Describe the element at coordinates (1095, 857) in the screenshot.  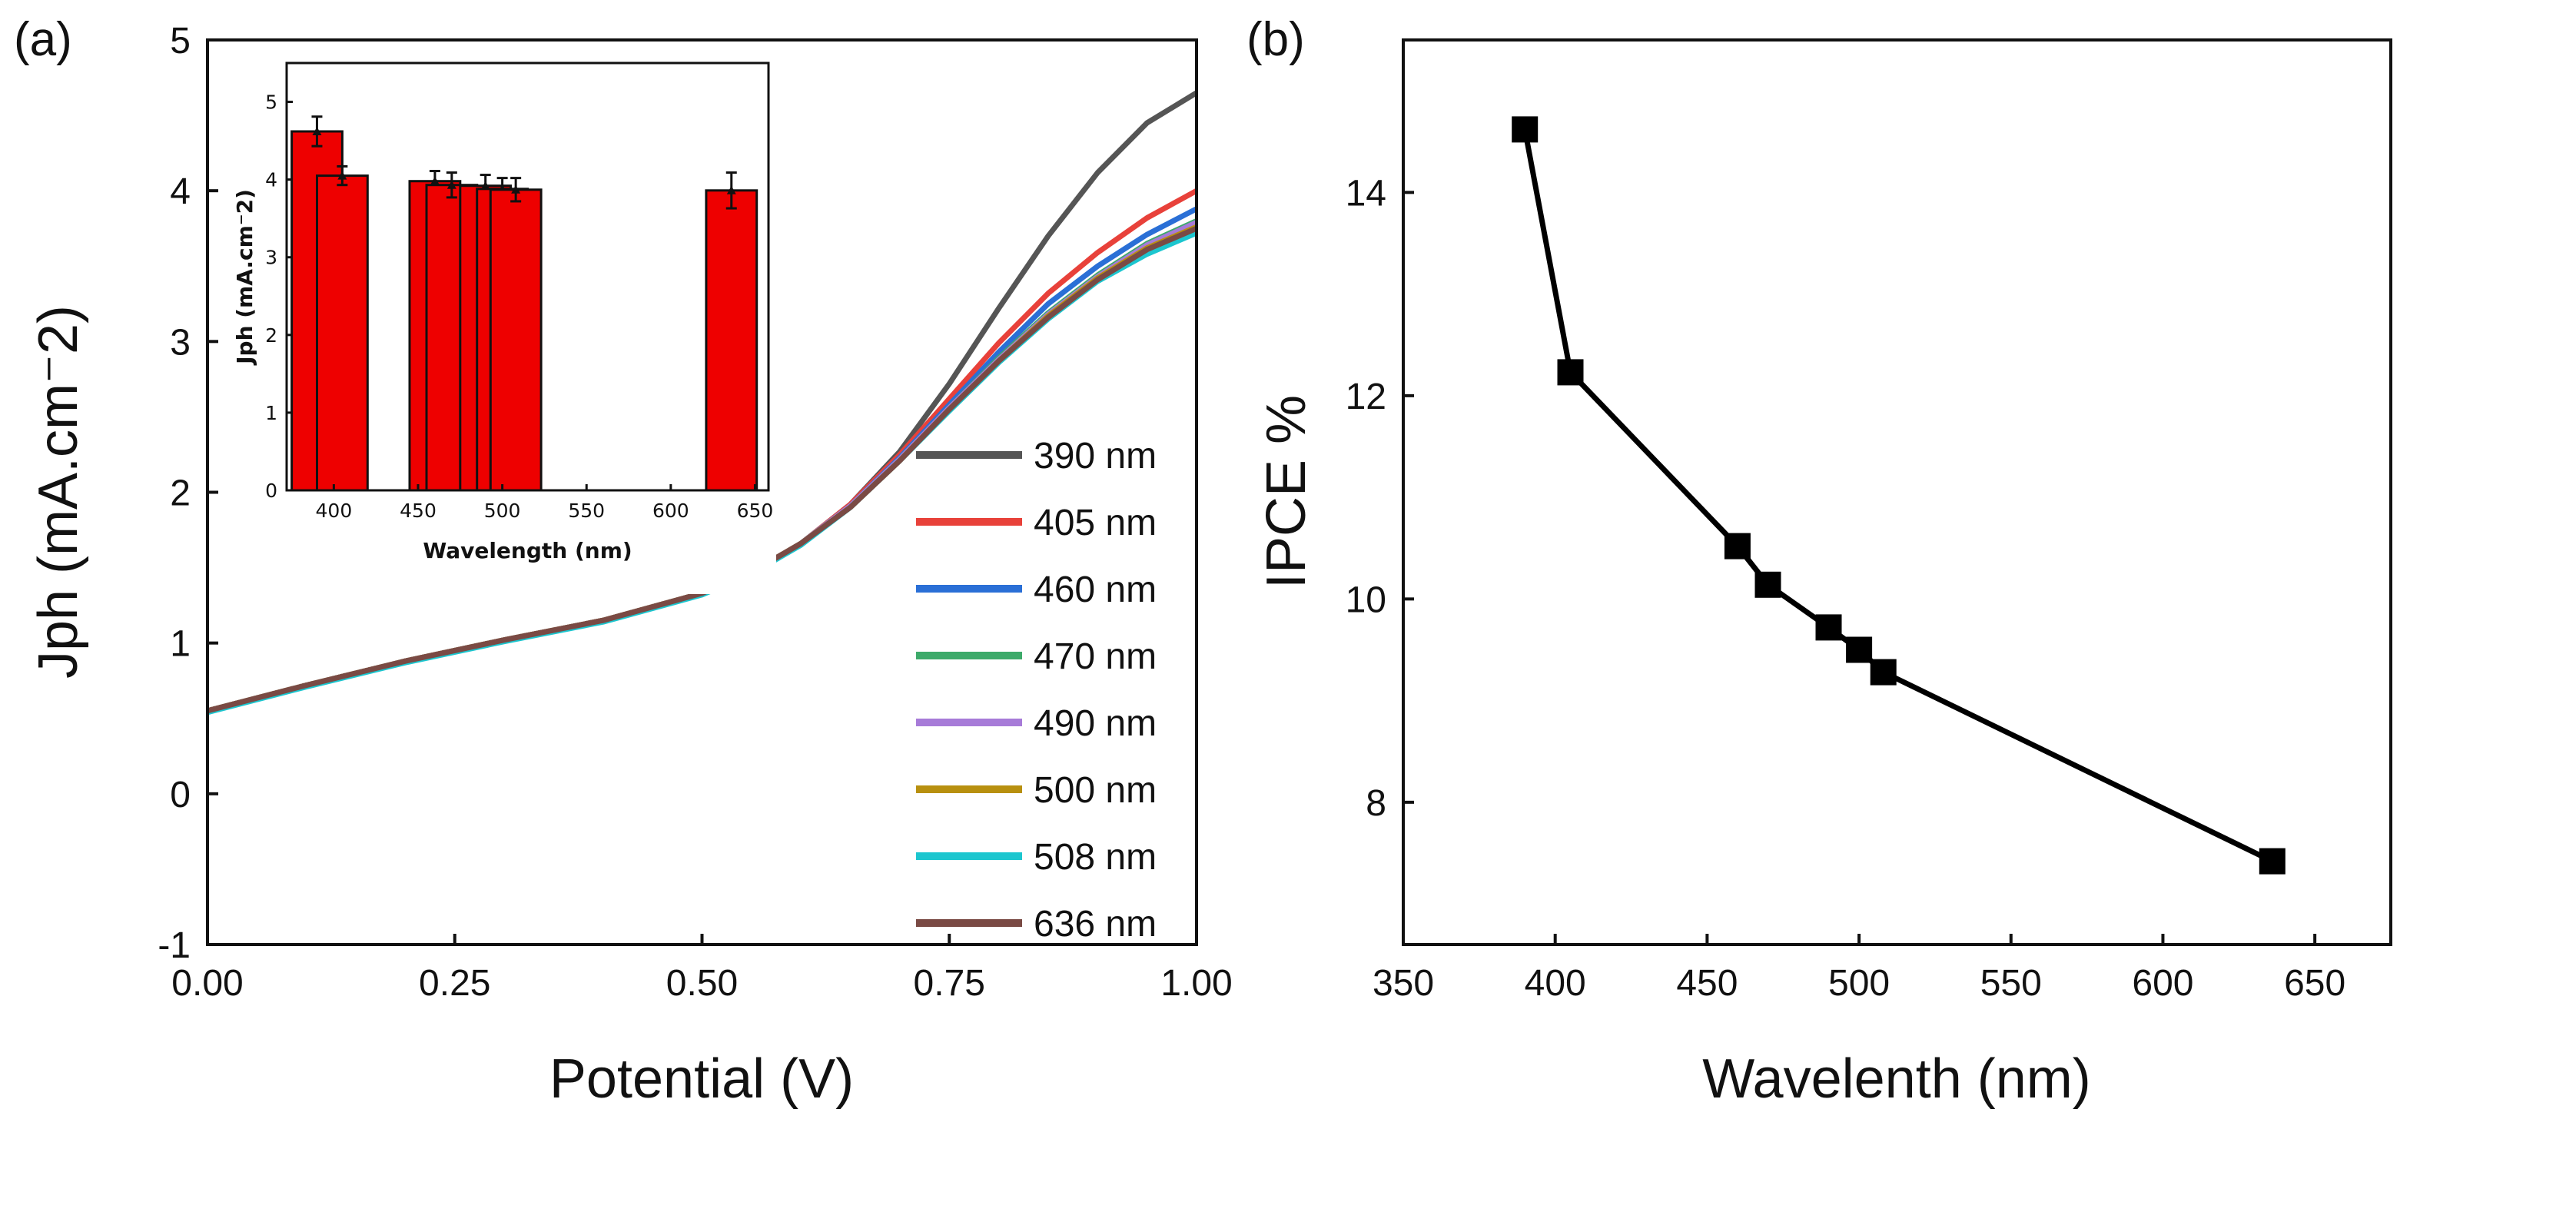
I see `legend-label: 508 nm` at that location.